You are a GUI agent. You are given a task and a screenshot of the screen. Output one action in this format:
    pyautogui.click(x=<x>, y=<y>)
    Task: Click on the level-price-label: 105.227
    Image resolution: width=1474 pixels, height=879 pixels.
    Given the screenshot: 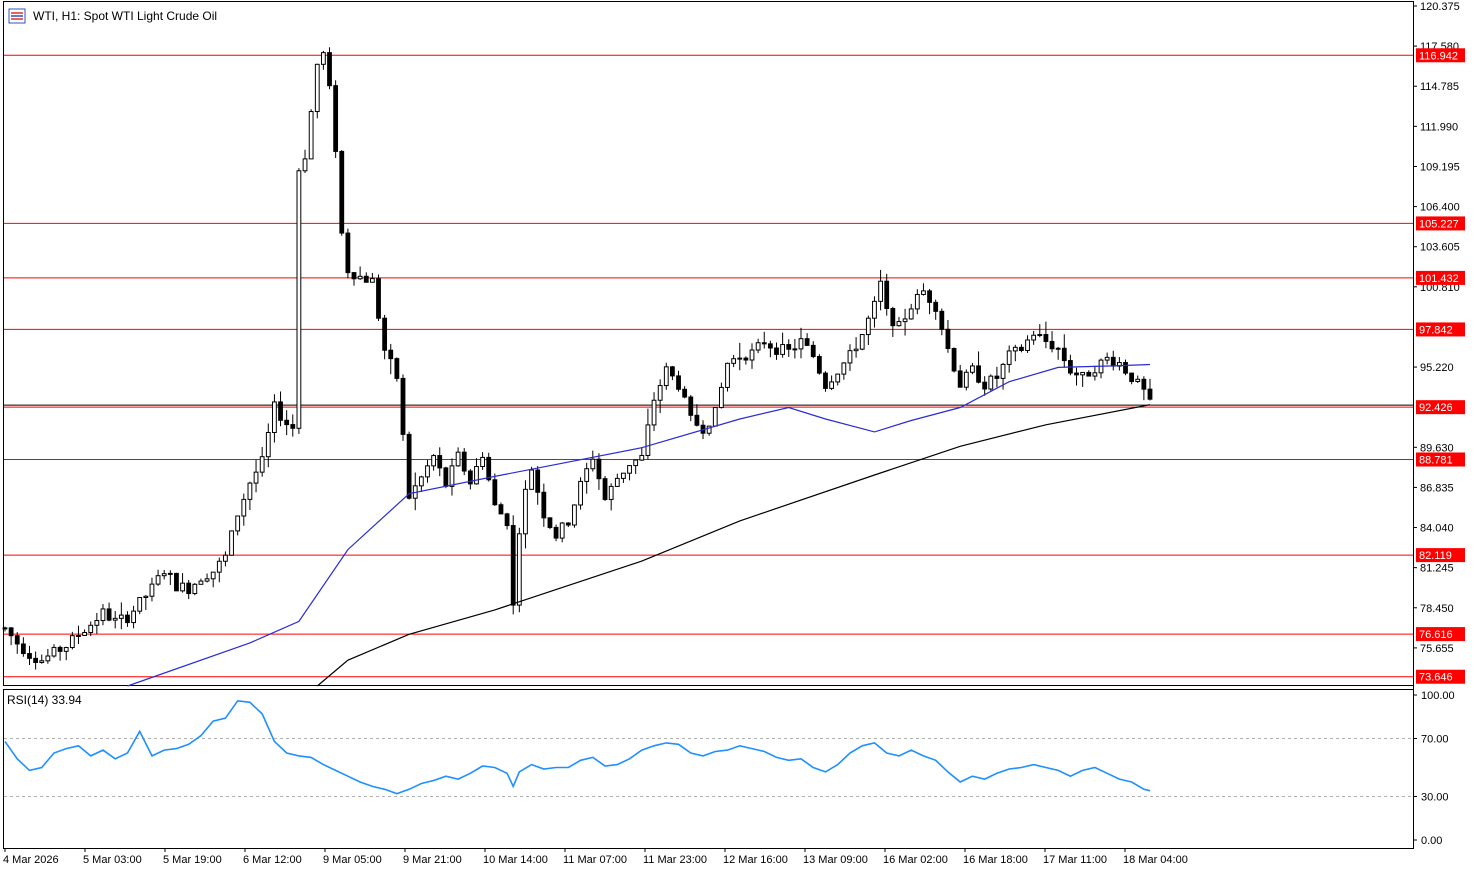 What is the action you would take?
    pyautogui.click(x=1439, y=224)
    